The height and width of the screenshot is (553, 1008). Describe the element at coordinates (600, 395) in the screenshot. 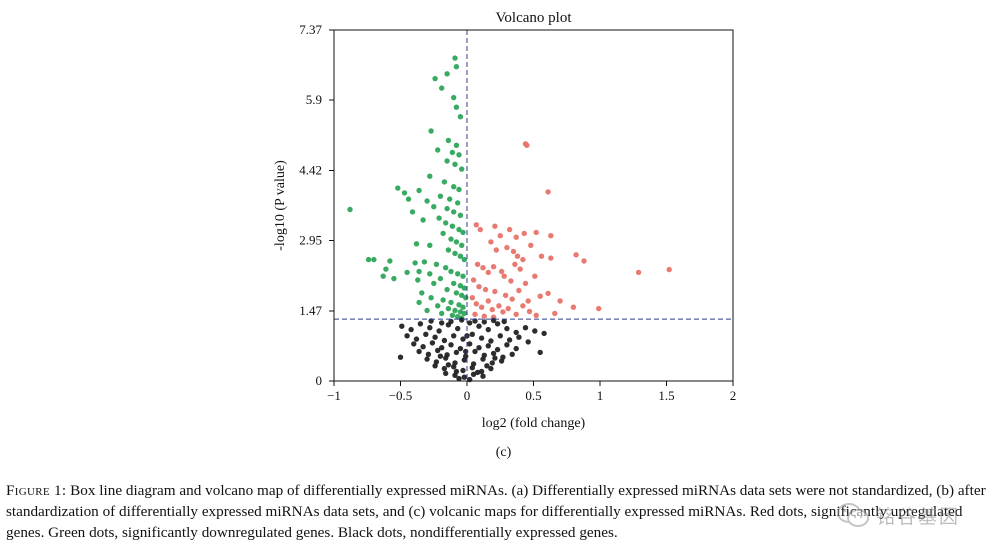

I see `x-tick-label: 1` at that location.